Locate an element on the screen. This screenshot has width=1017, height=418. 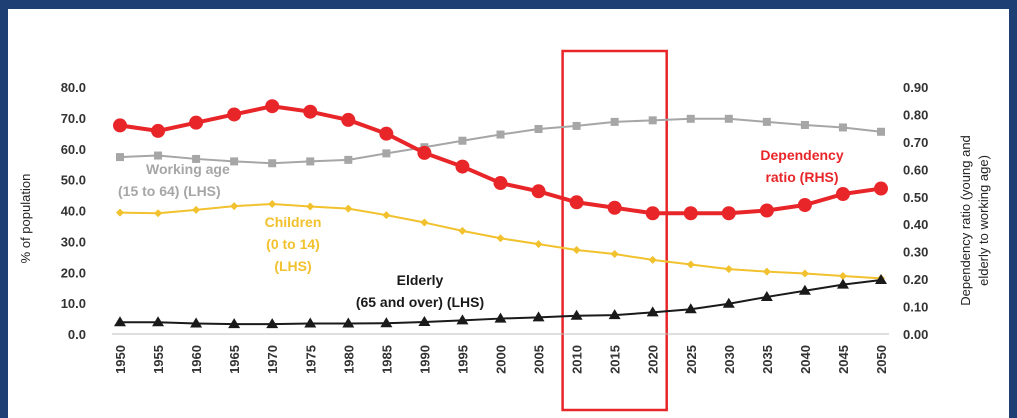
y-left-tick-label: 40.0 is located at coordinates (73, 211).